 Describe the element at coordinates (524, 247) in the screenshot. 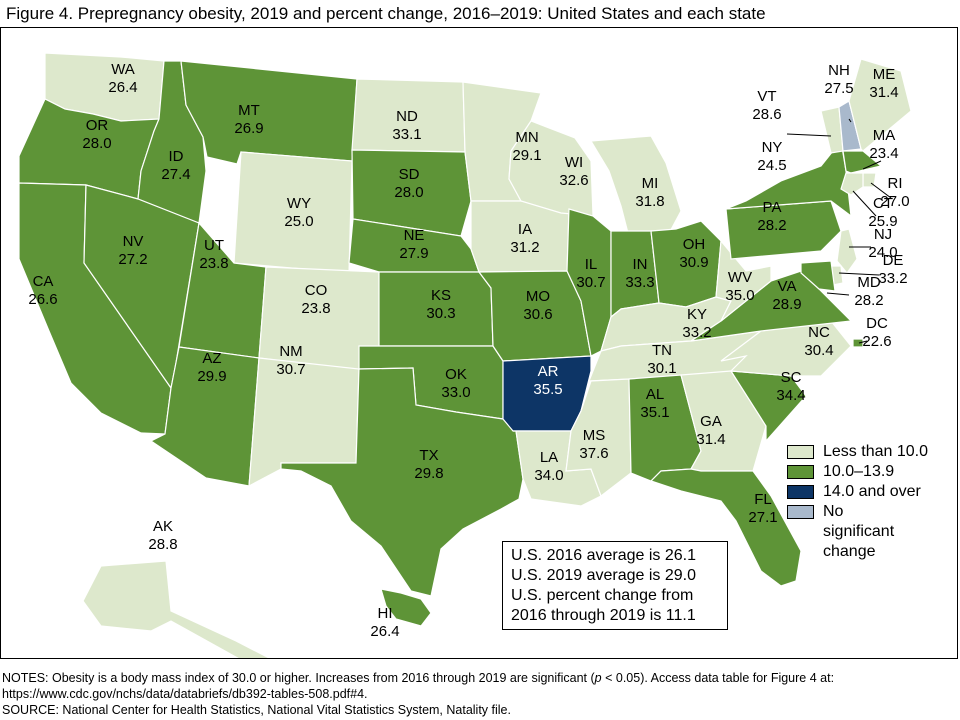

I see `state-value-ia: 31.2` at that location.